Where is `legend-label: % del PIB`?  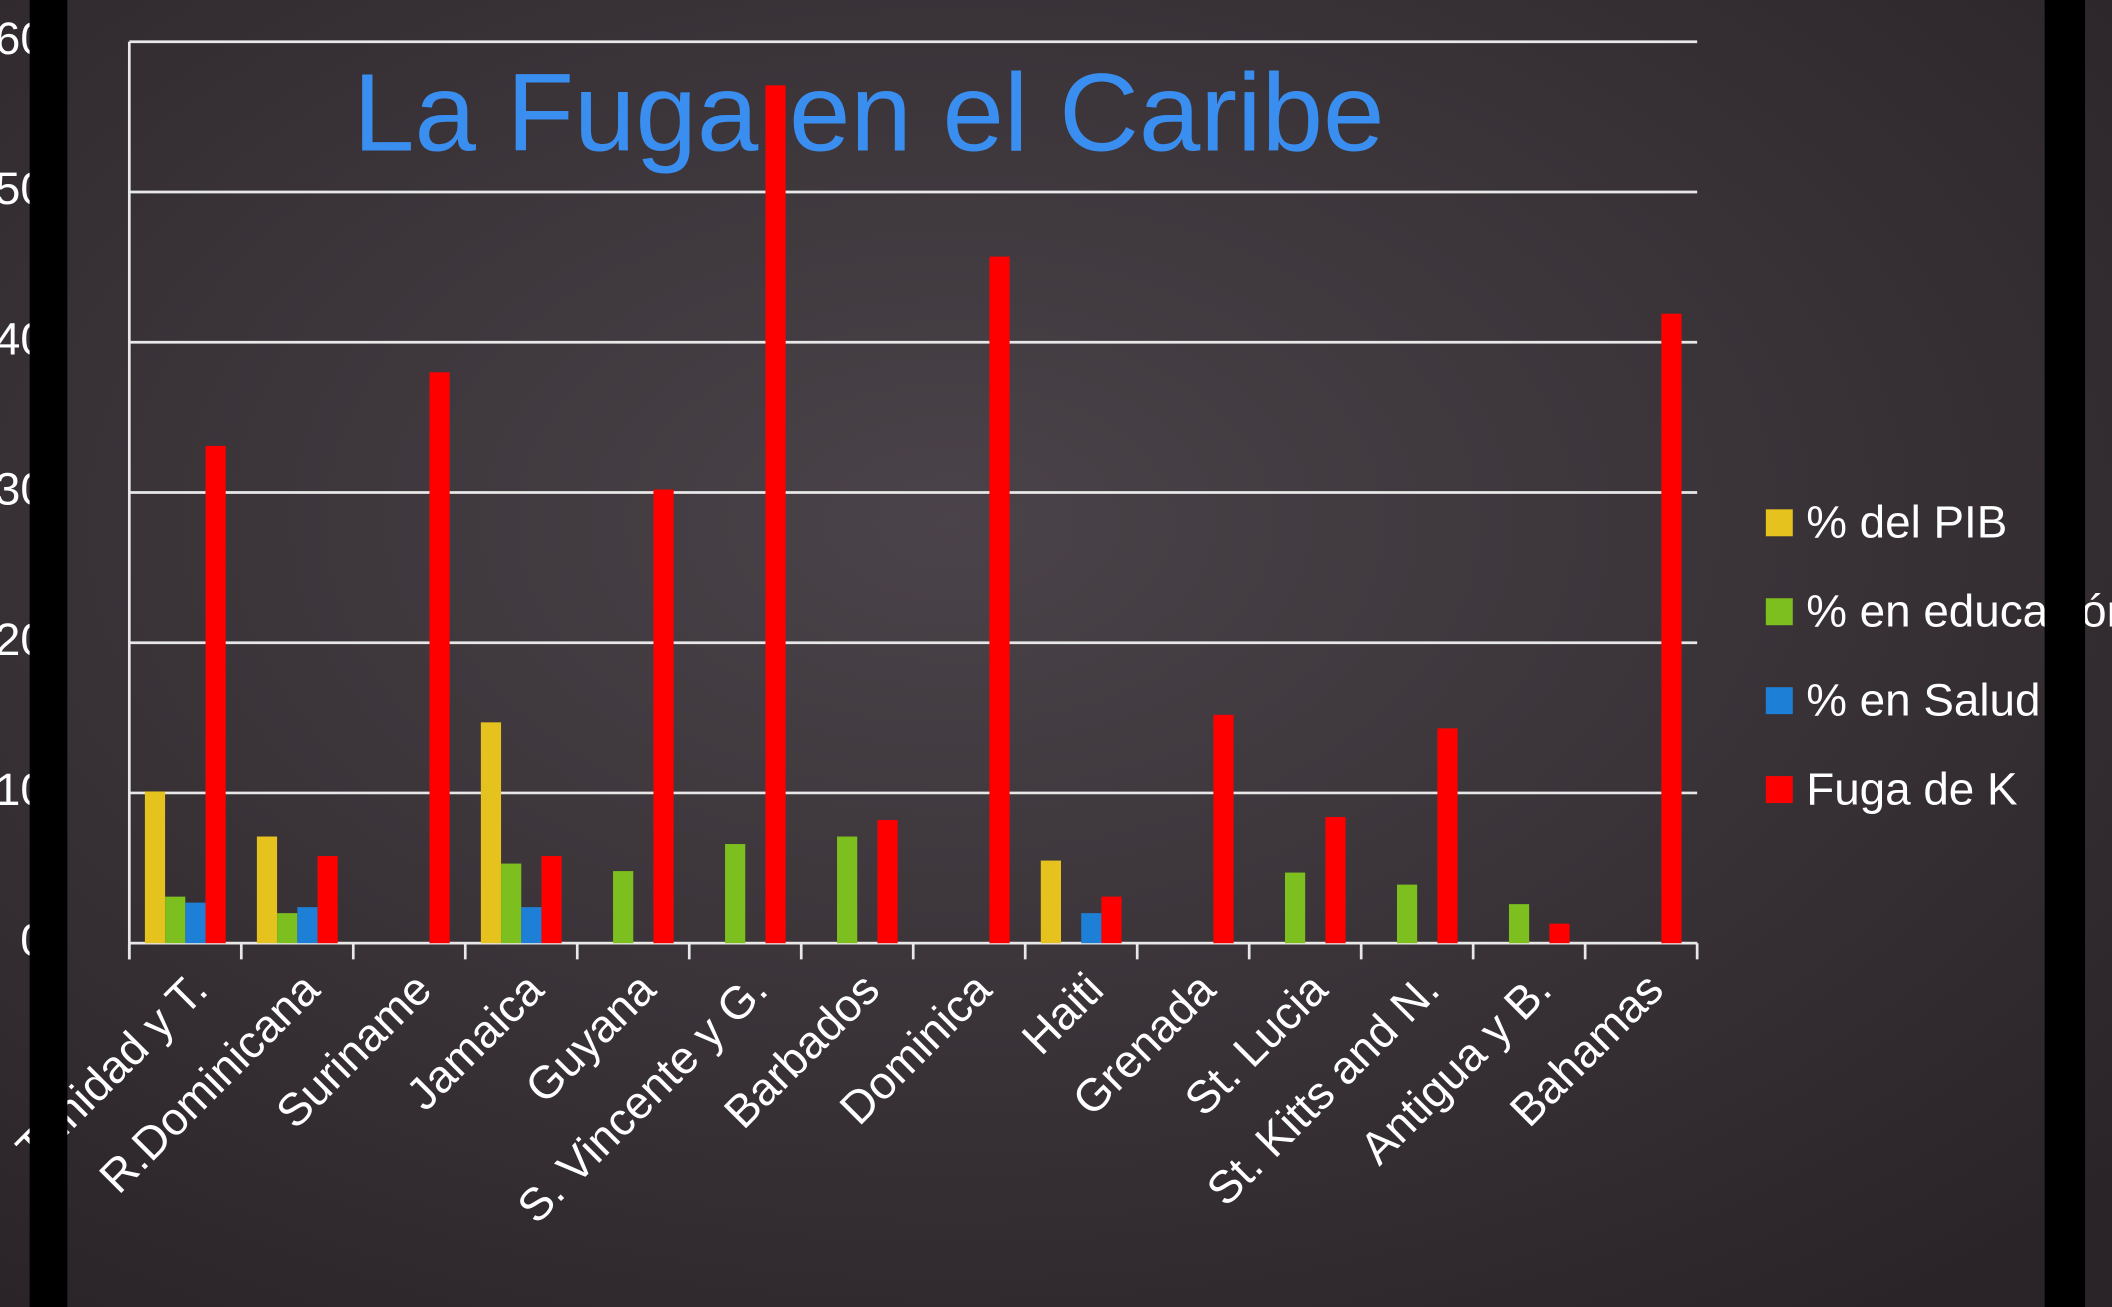
legend-label: % del PIB is located at coordinates (1906, 522).